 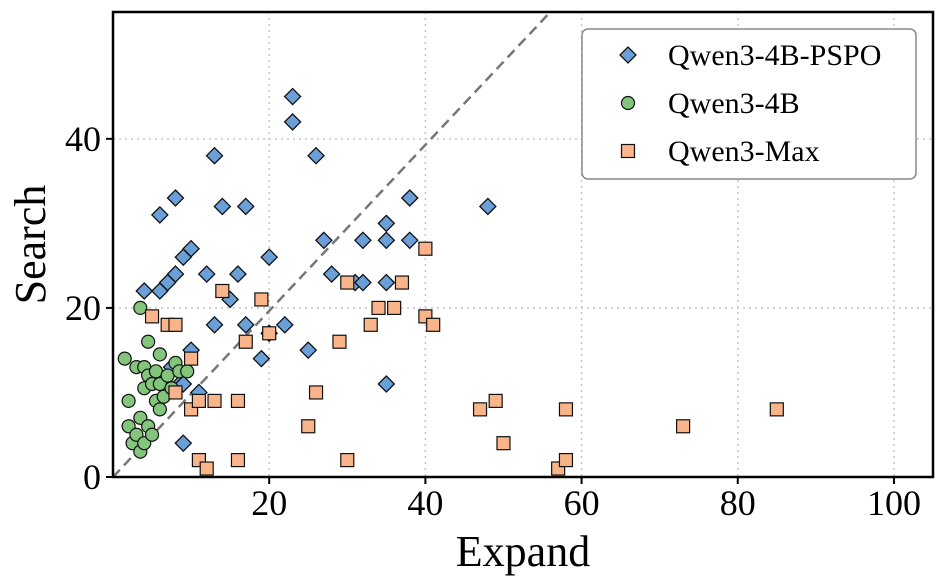 I want to click on legend-marker-diamond, so click(x=628, y=55).